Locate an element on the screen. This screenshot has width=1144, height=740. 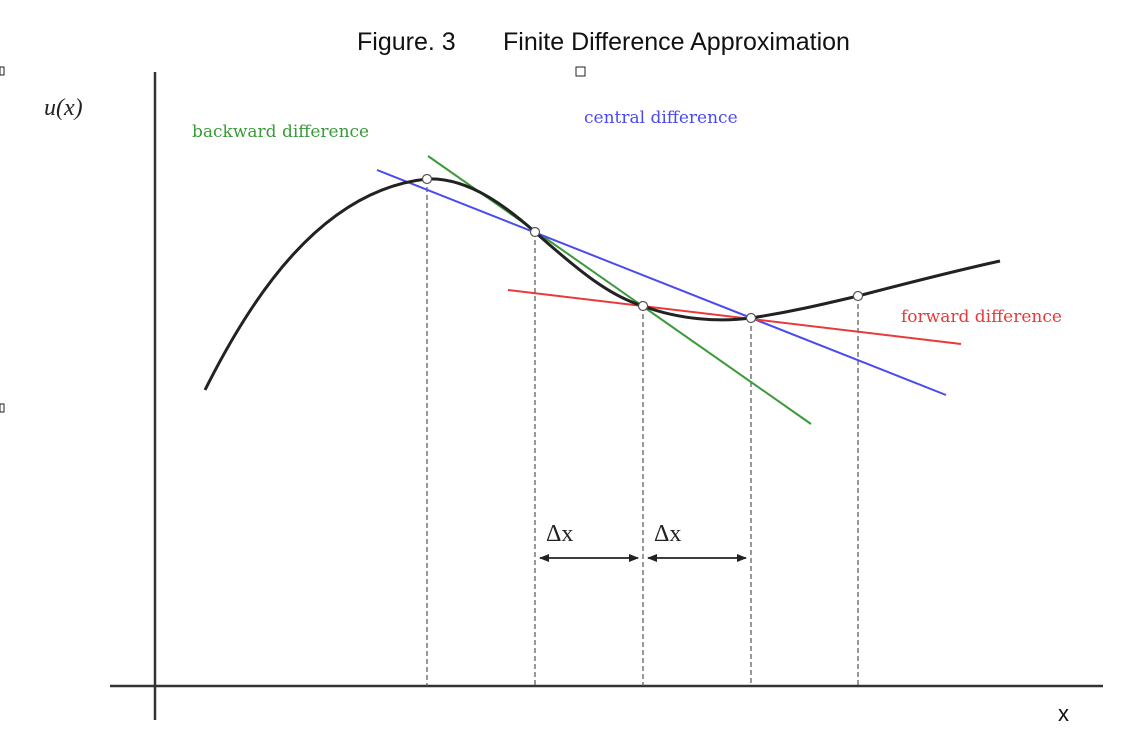
central-difference-label: central difference is located at coordinates (661, 118).